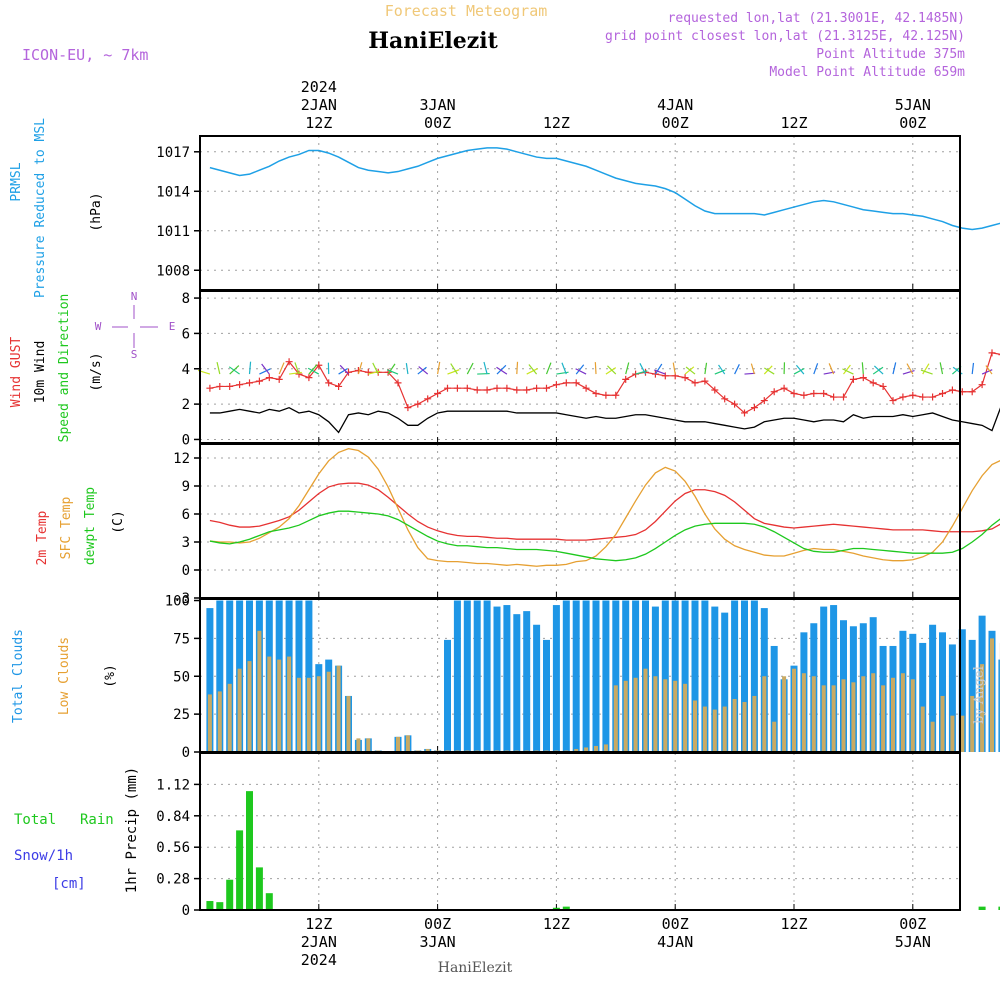 The height and width of the screenshot is (1004, 1000). Describe the element at coordinates (172, 326) in the screenshot. I see `compass-e: E` at that location.